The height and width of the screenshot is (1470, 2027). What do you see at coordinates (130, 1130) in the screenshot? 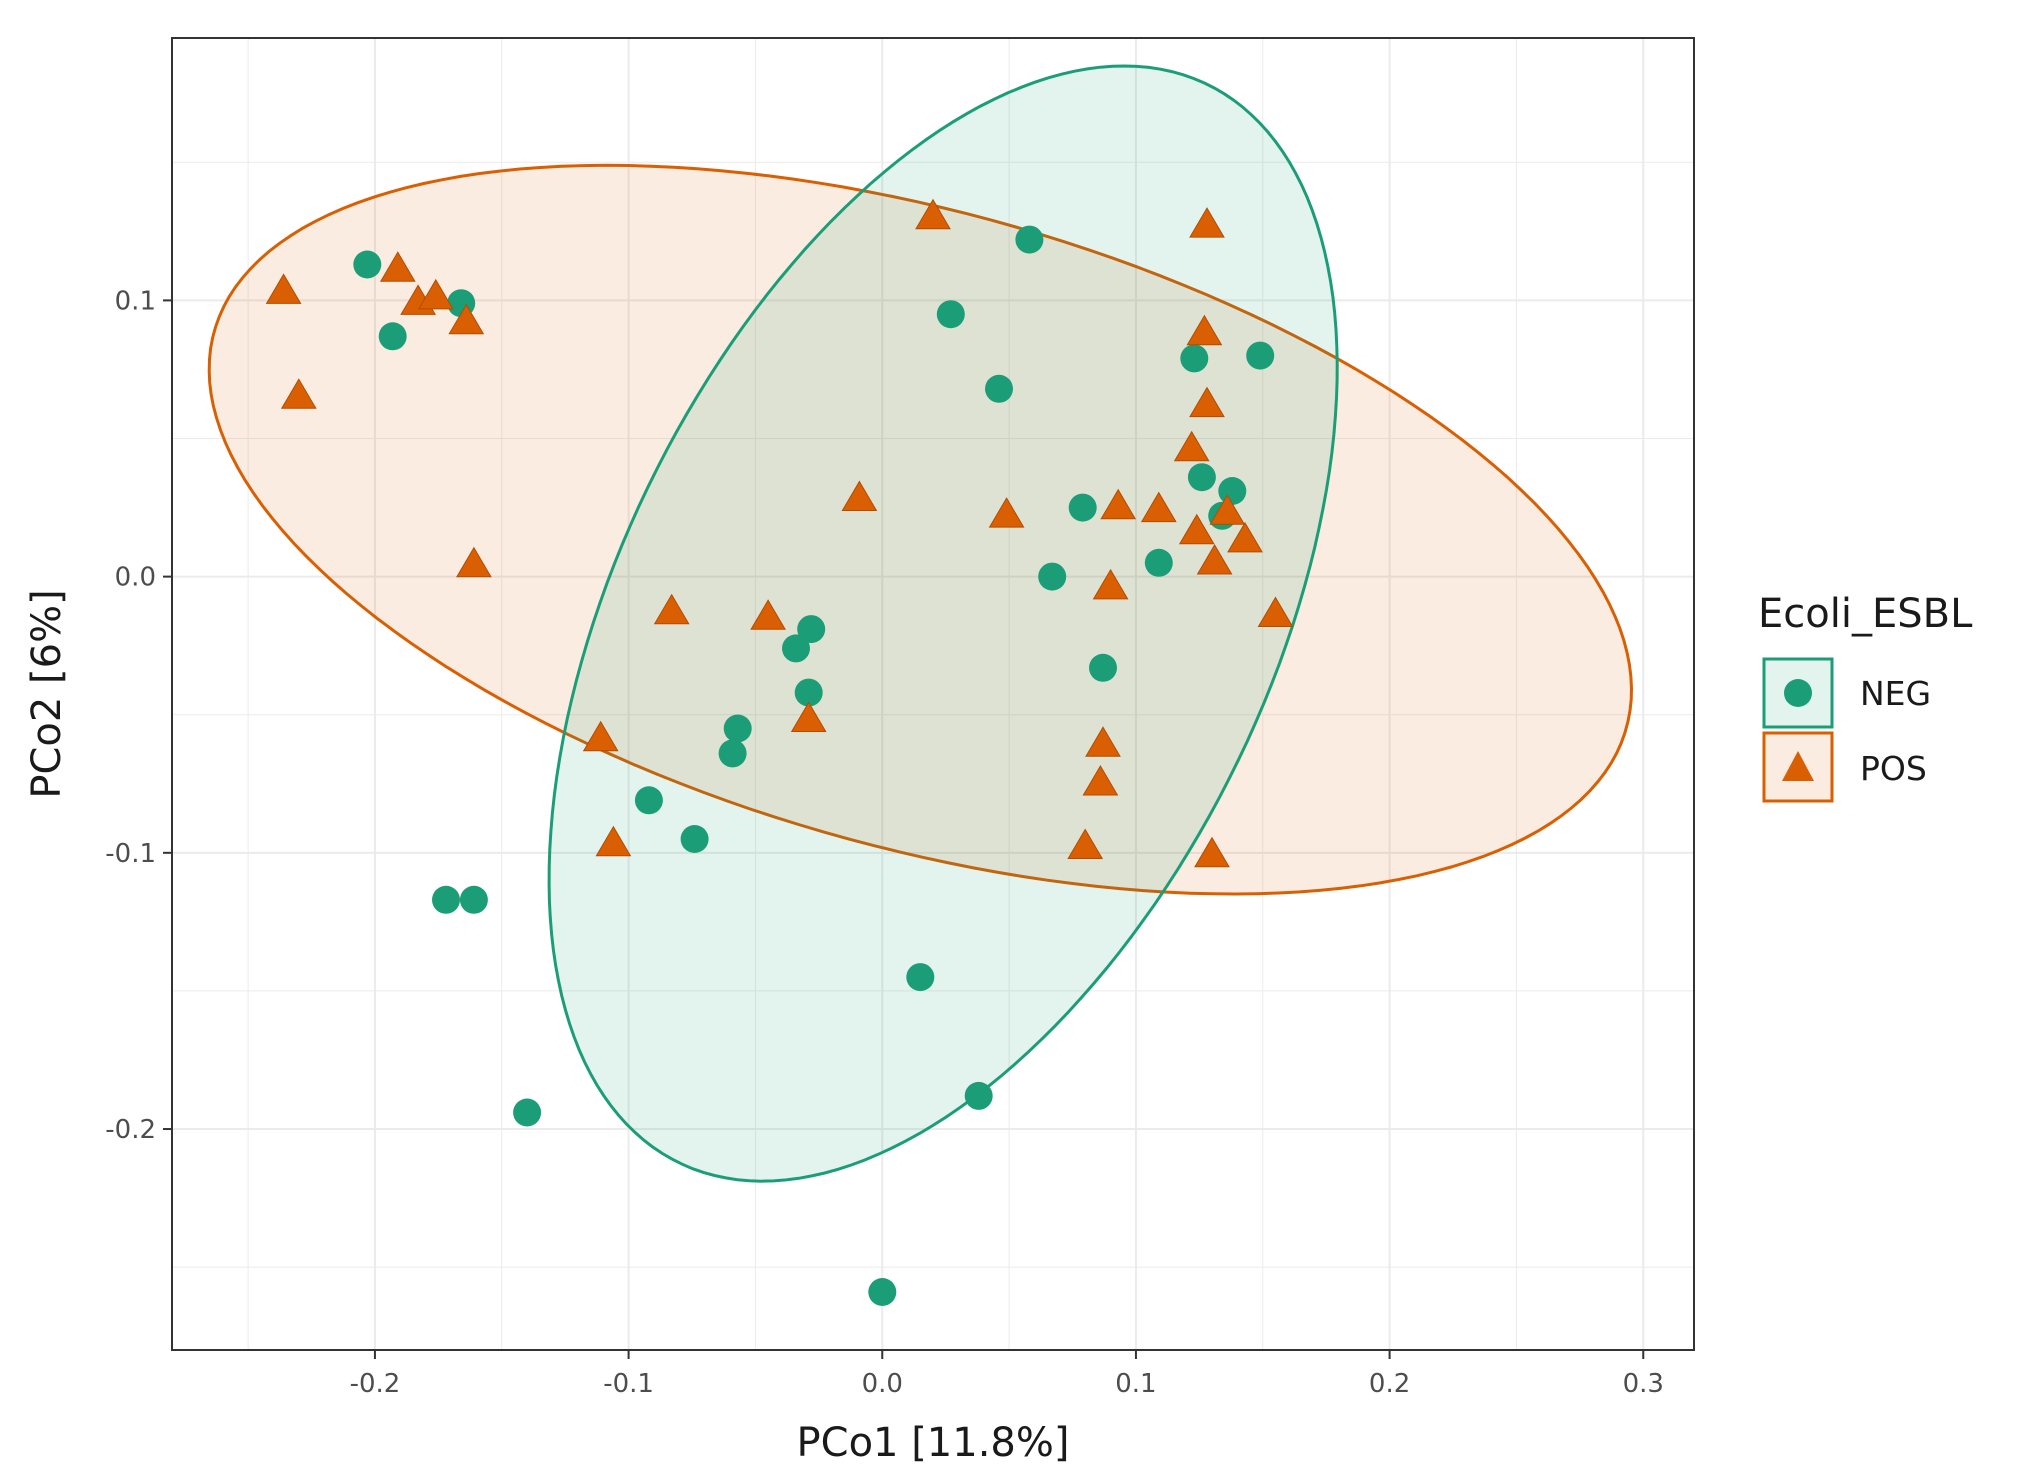
I see `y-tick-label: -0.2` at bounding box center [130, 1130].